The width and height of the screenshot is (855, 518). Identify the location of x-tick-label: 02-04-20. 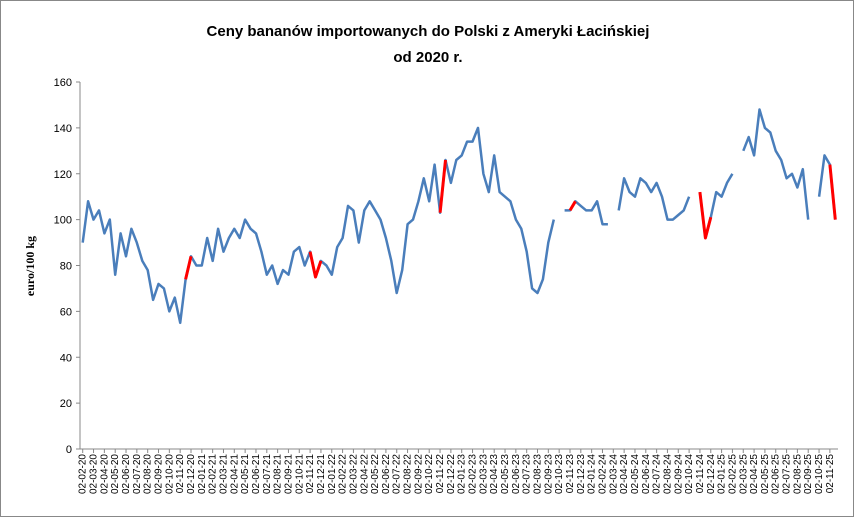
(104, 474).